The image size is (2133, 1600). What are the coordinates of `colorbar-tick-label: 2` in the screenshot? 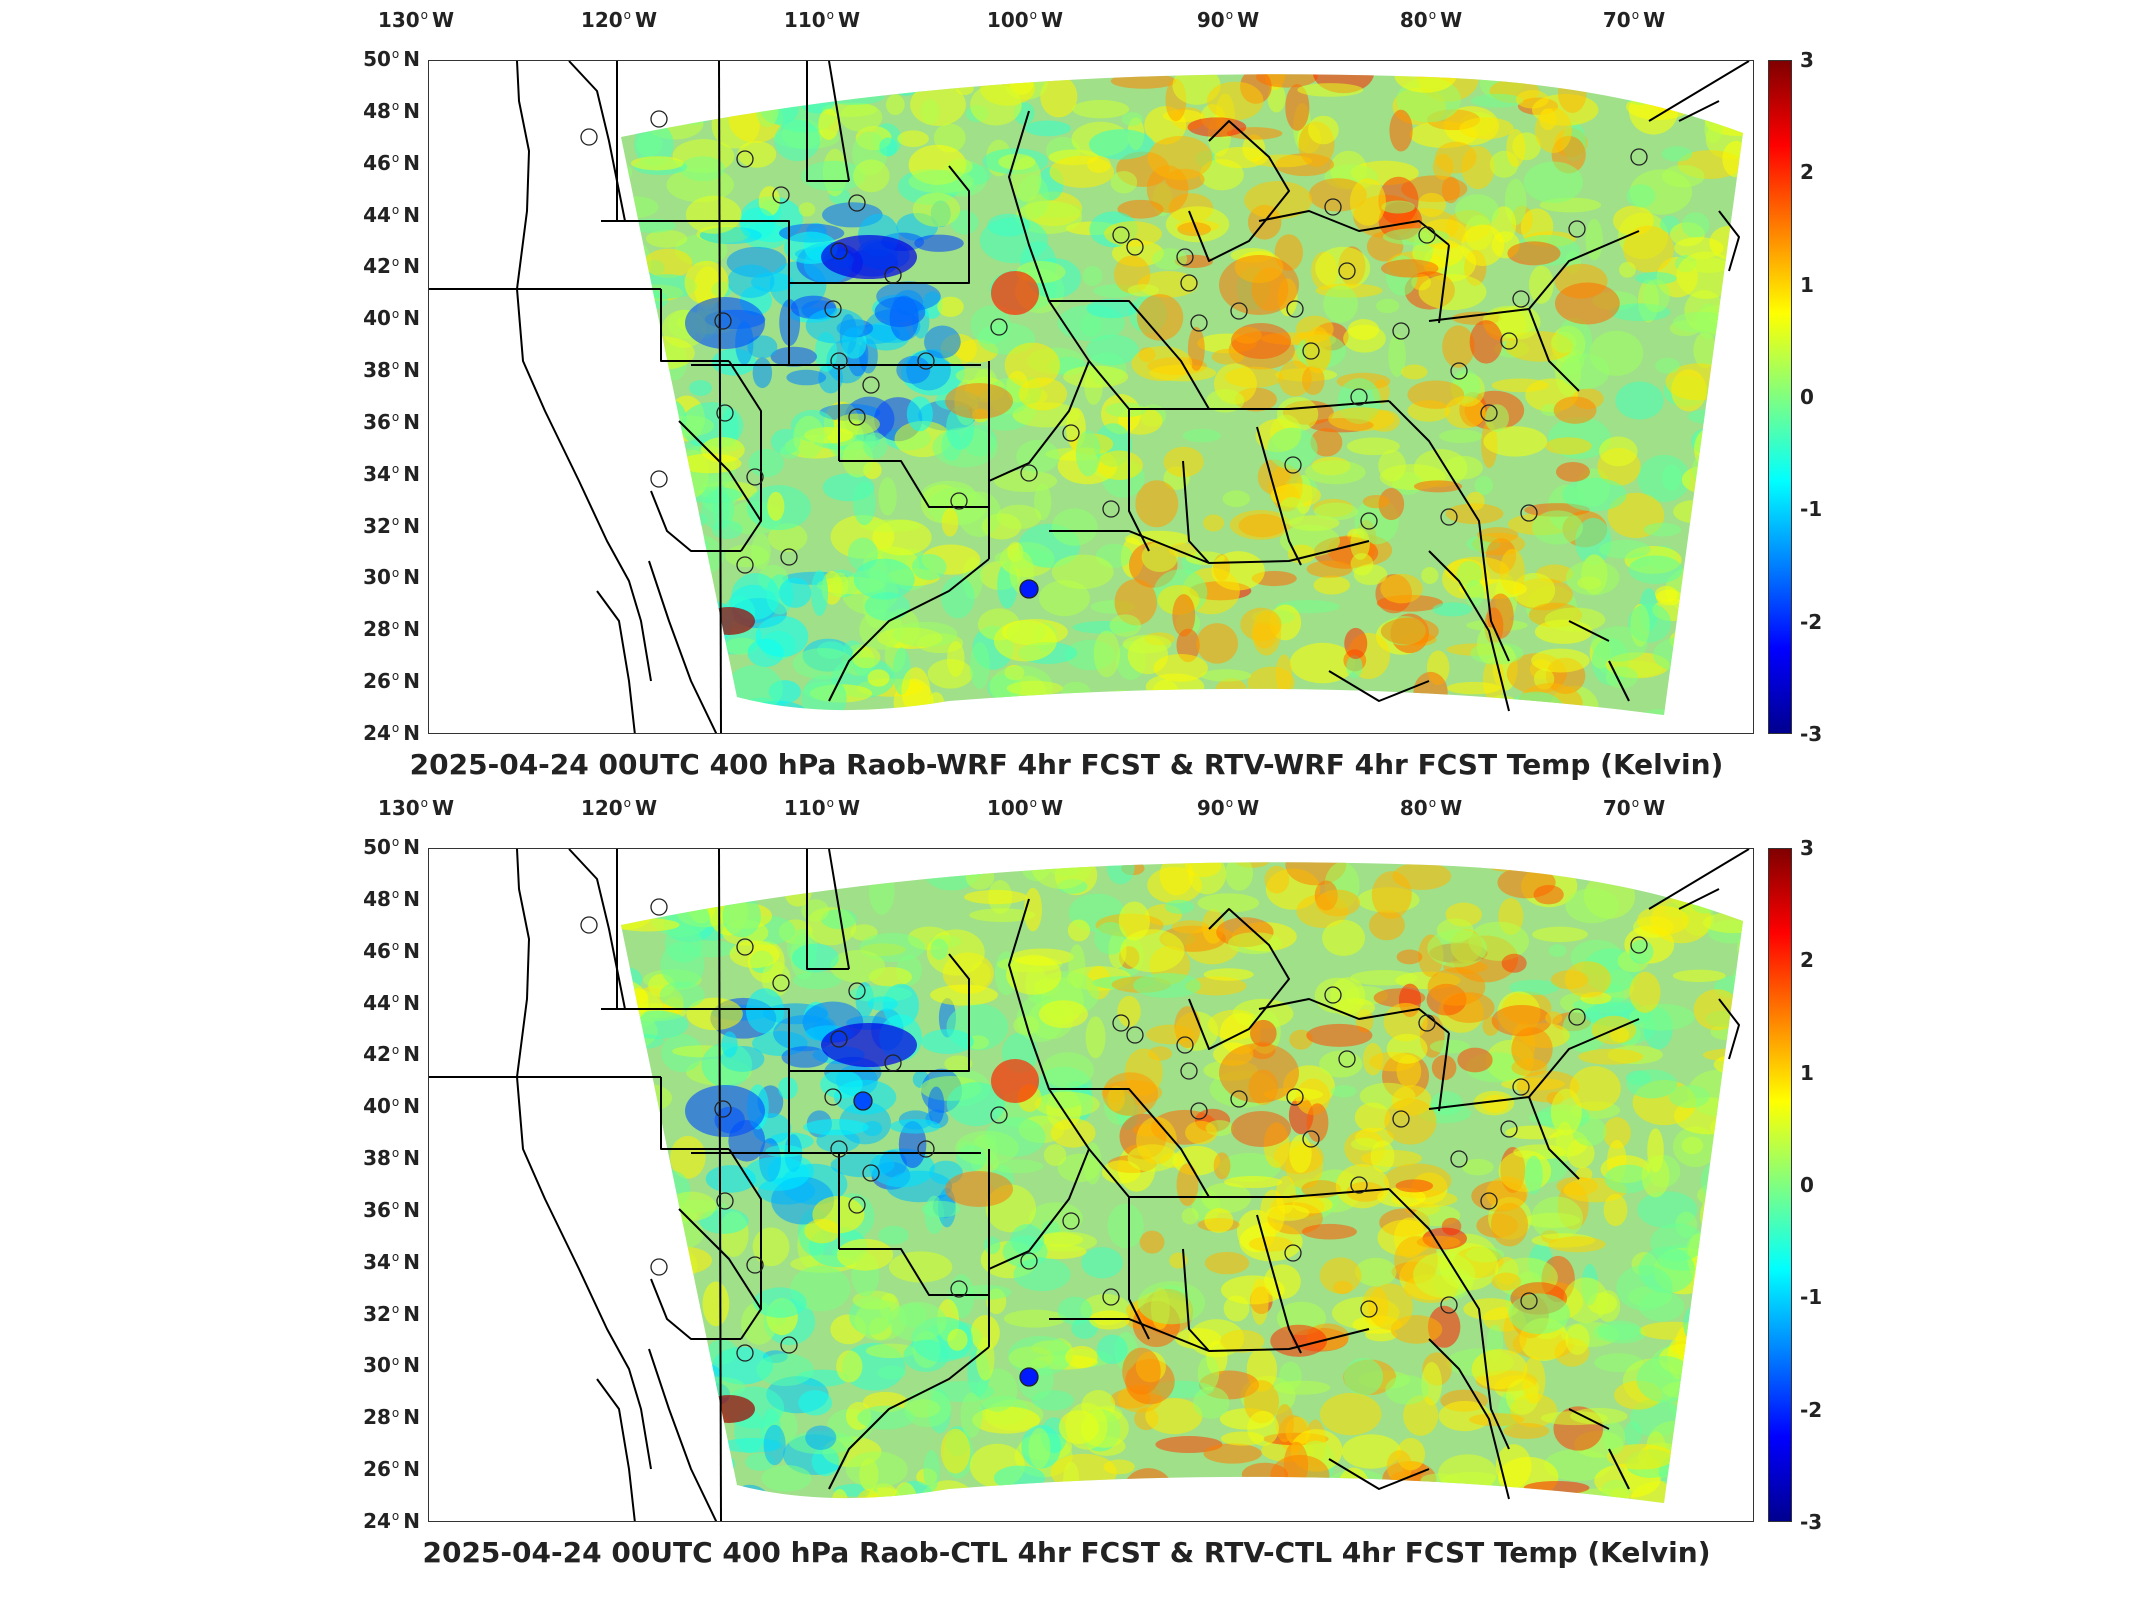 It's located at (1807, 172).